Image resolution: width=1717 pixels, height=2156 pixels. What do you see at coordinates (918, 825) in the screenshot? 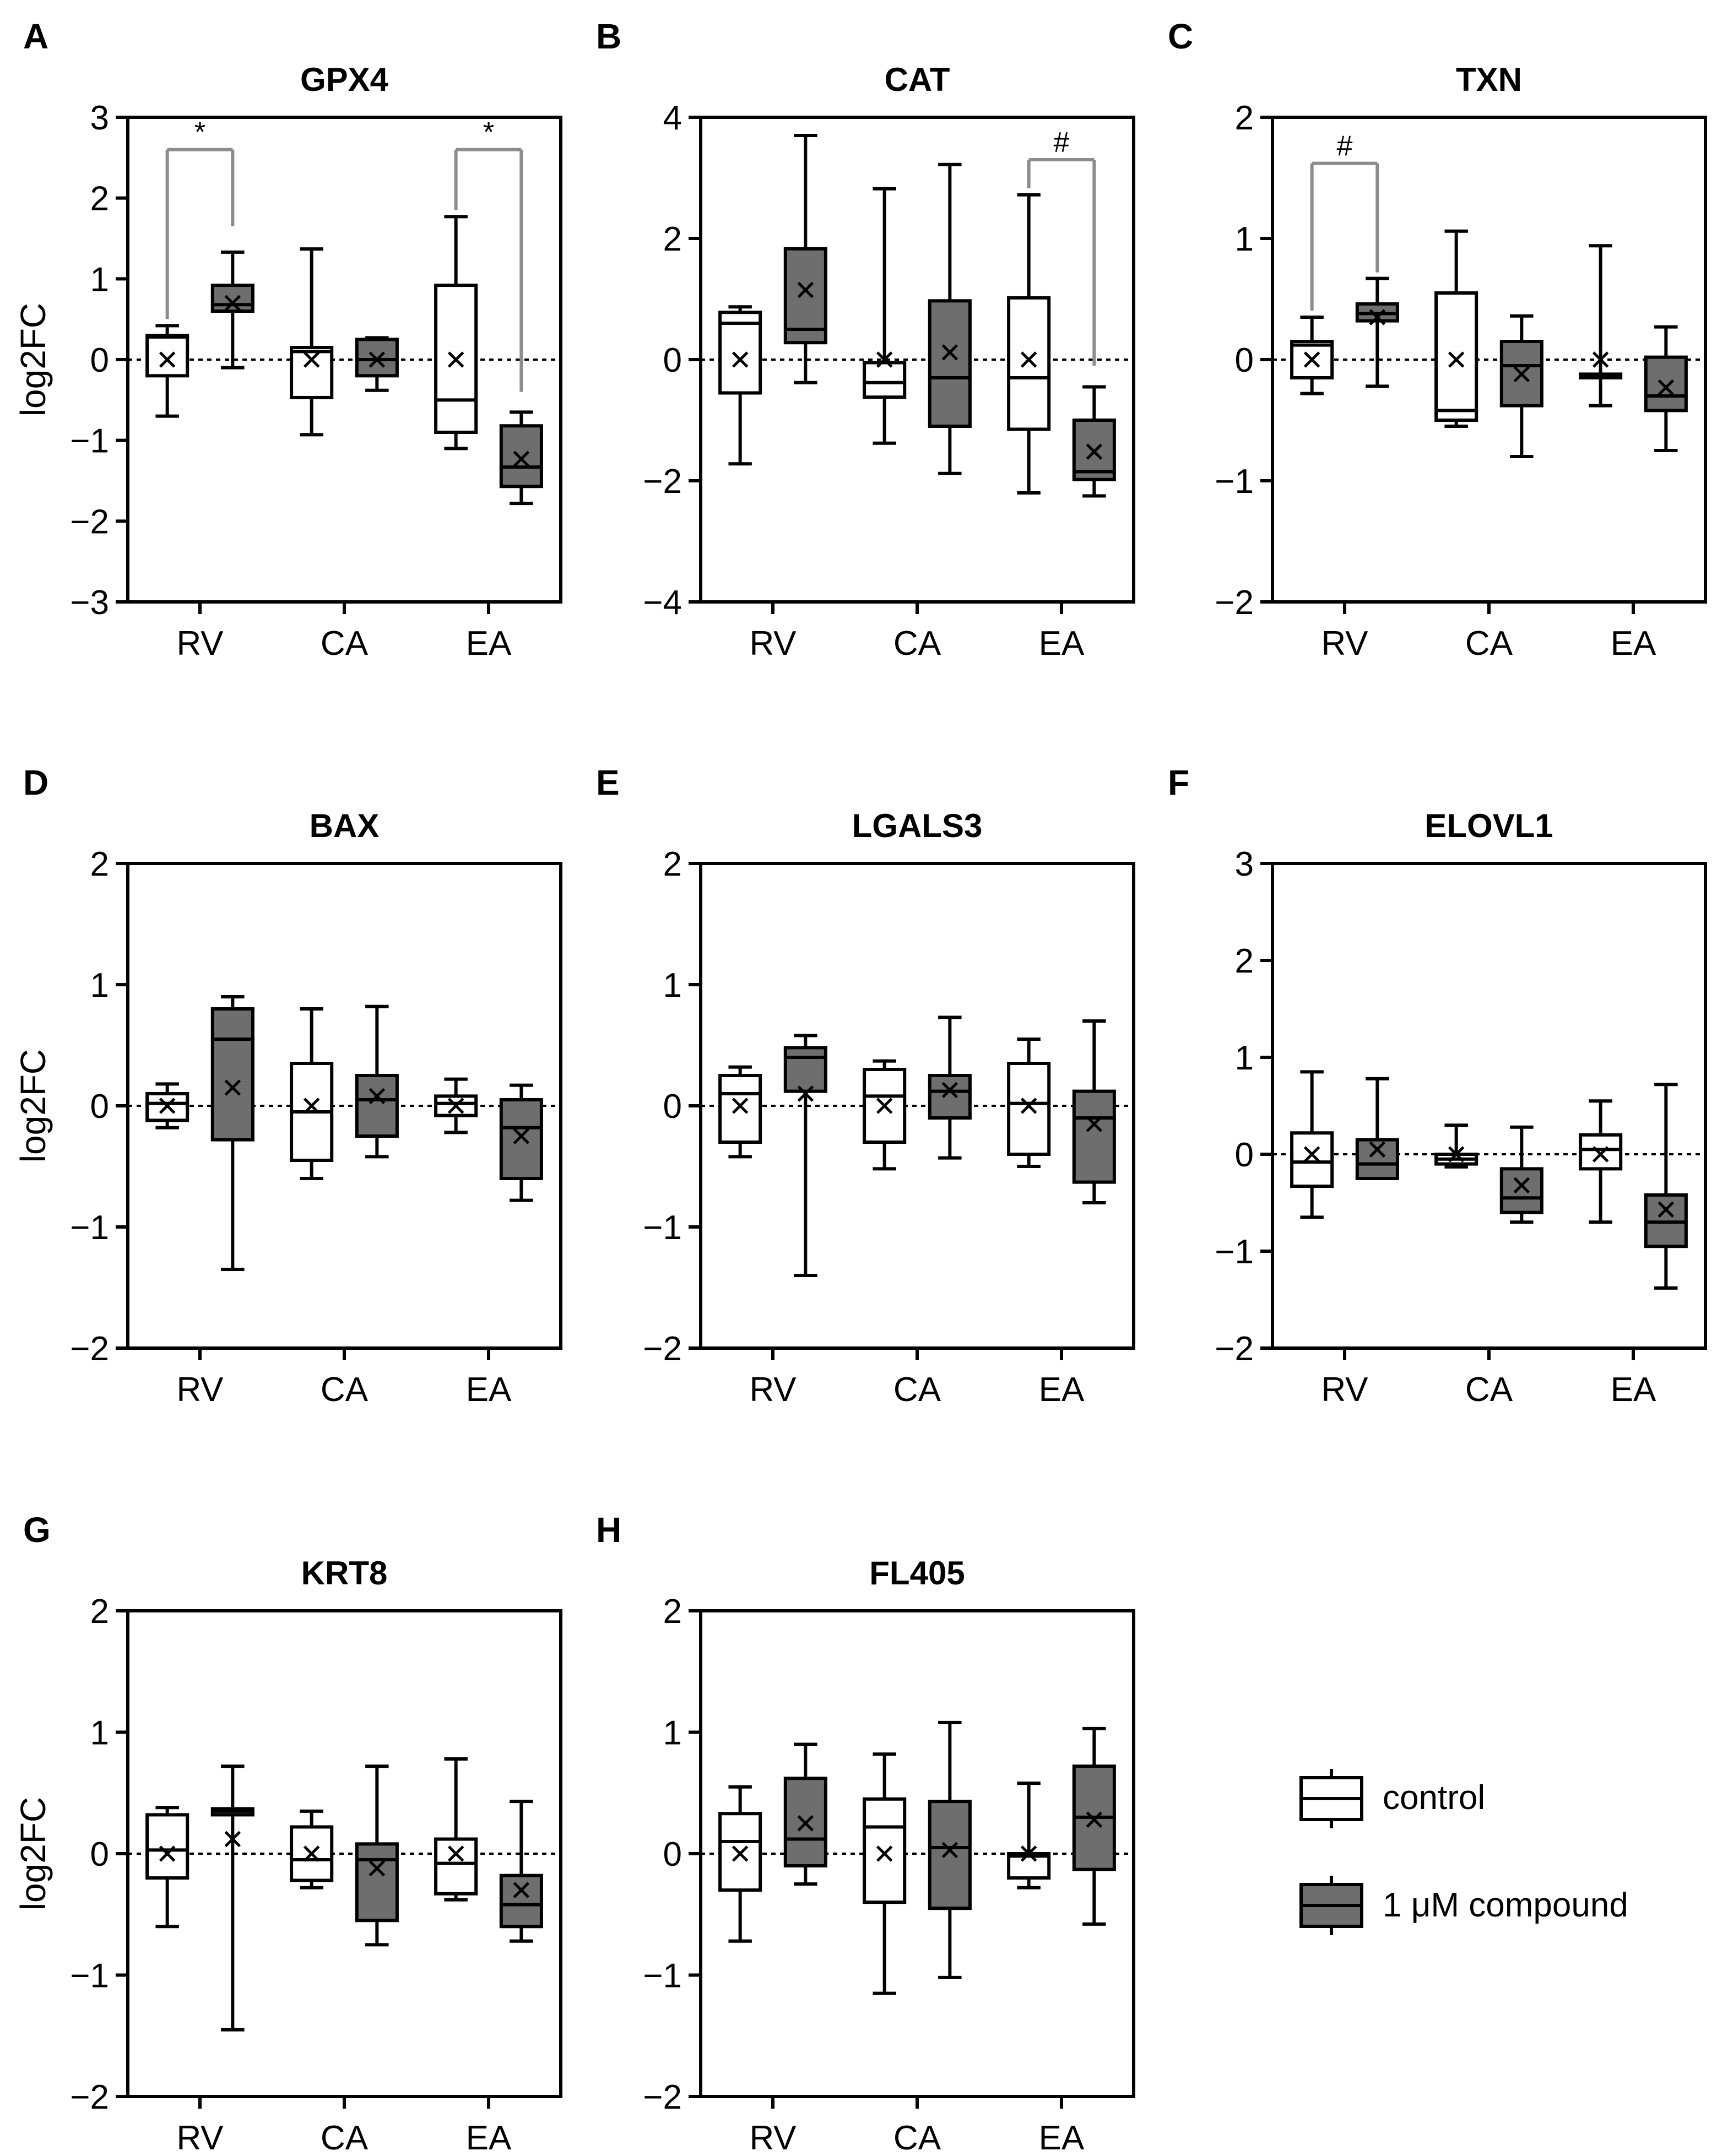
I see `chart-title: LGALS3` at bounding box center [918, 825].